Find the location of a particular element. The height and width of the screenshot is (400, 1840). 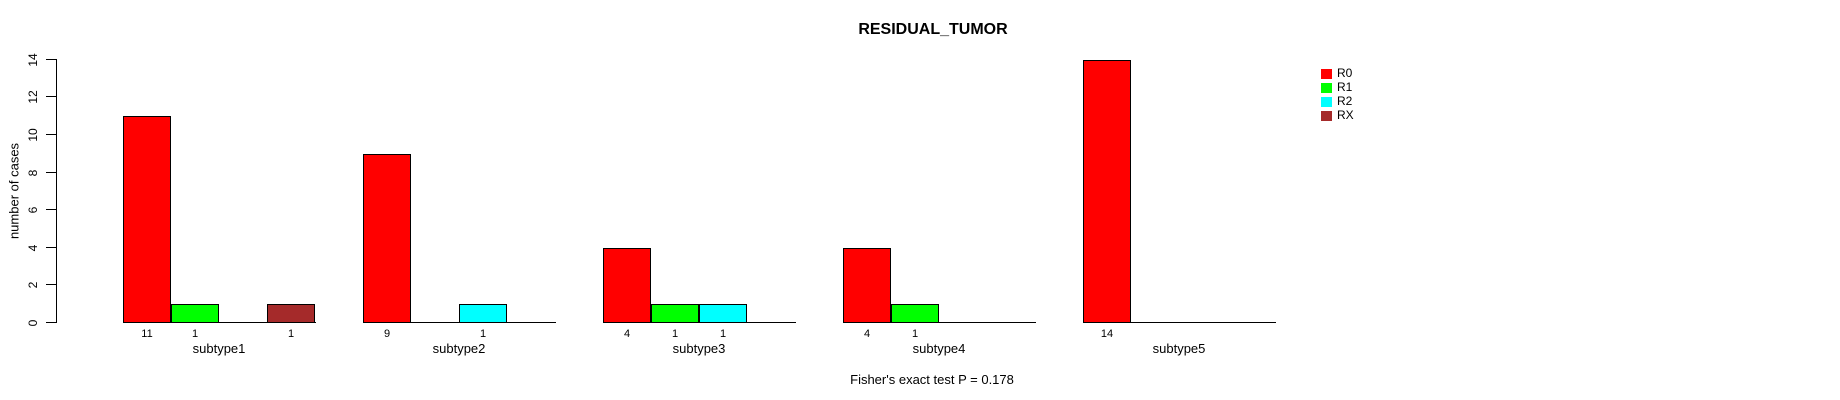

bar-r1-subtype4 is located at coordinates (915, 313).